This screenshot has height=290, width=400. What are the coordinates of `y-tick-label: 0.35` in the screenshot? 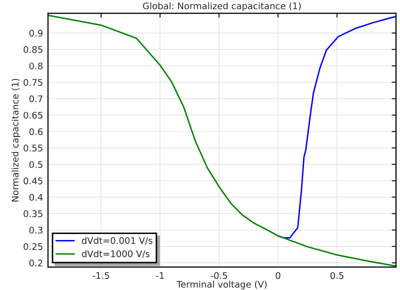 It's located at (33, 214).